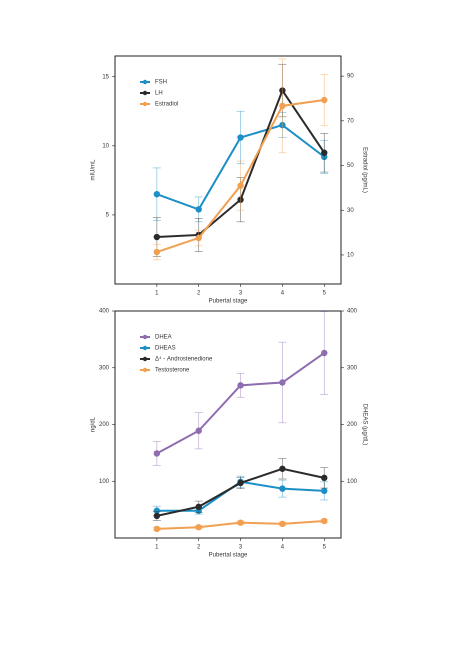 This screenshot has height=650, width=459. Describe the element at coordinates (364, 170) in the screenshot. I see `y2-axis-label: Estradiol (pg/mL)` at that location.